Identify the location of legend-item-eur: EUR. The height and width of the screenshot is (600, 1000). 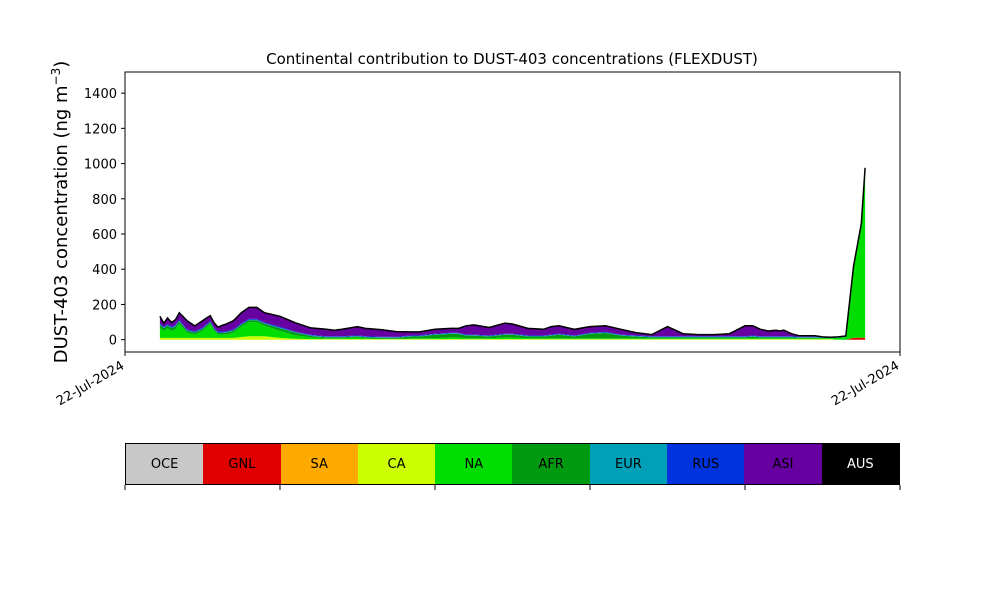
(628, 464).